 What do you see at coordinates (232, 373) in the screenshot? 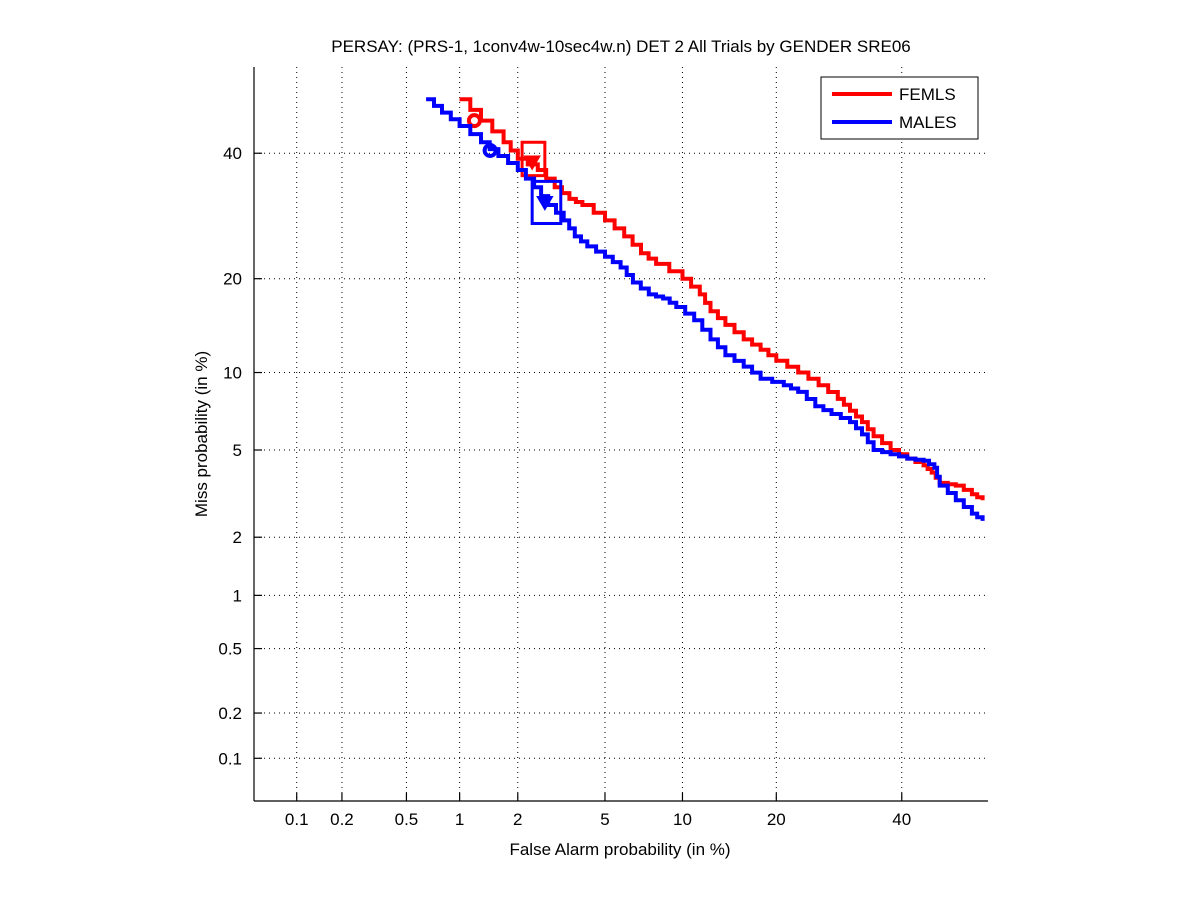
I see `y-tick-label: 10` at bounding box center [232, 373].